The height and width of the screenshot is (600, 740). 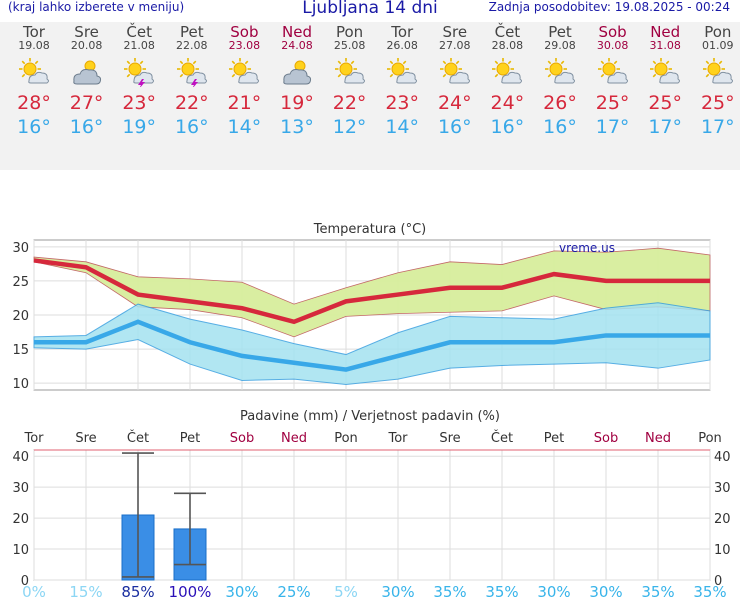 I want to click on day-column: Sre 20.08 27° 16°, so click(x=87, y=81).